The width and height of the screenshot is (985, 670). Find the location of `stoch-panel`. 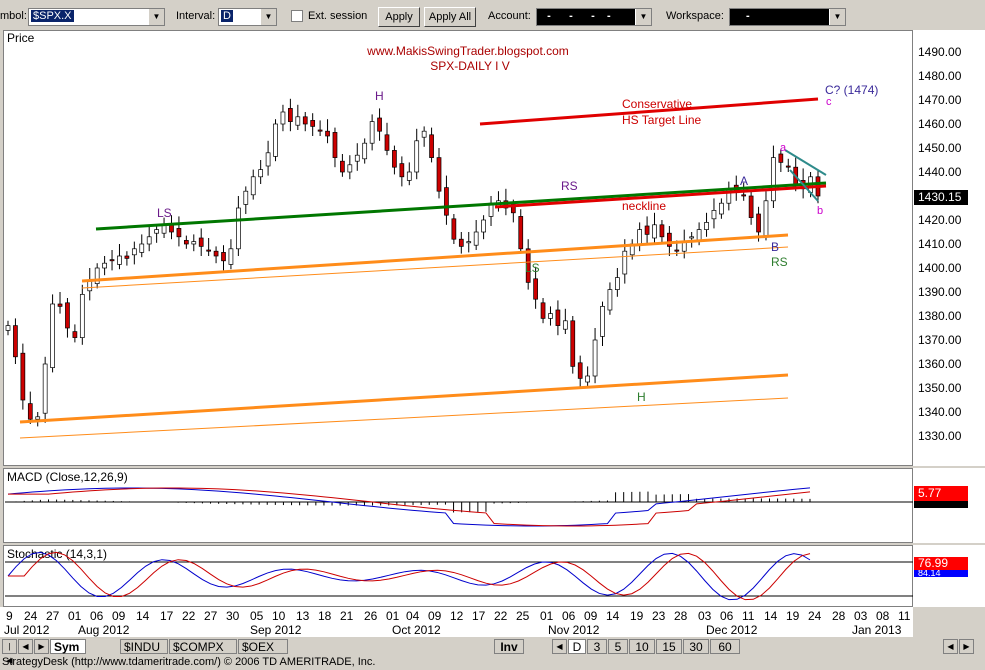

stoch-panel is located at coordinates (458, 576).